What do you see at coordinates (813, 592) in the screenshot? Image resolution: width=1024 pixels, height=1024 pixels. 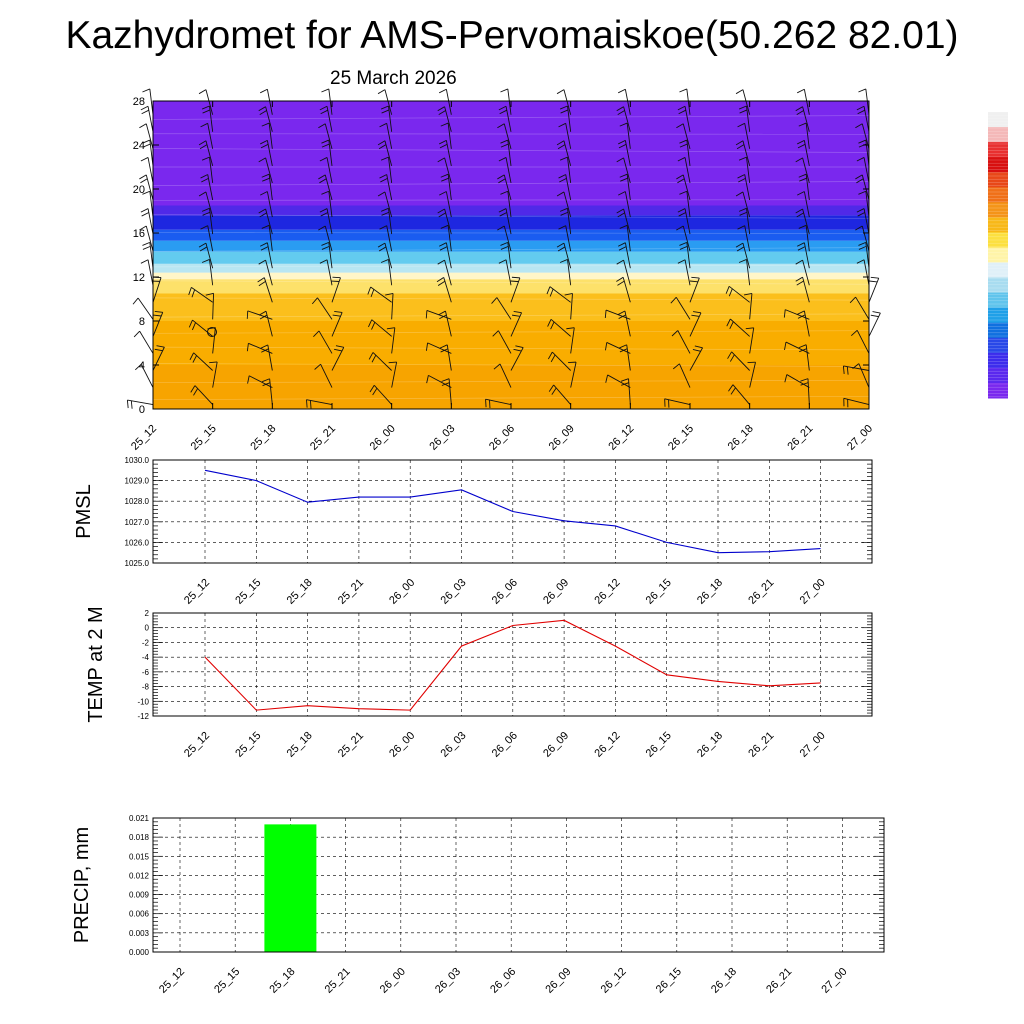 I see `x-tick-label: 27_00` at bounding box center [813, 592].